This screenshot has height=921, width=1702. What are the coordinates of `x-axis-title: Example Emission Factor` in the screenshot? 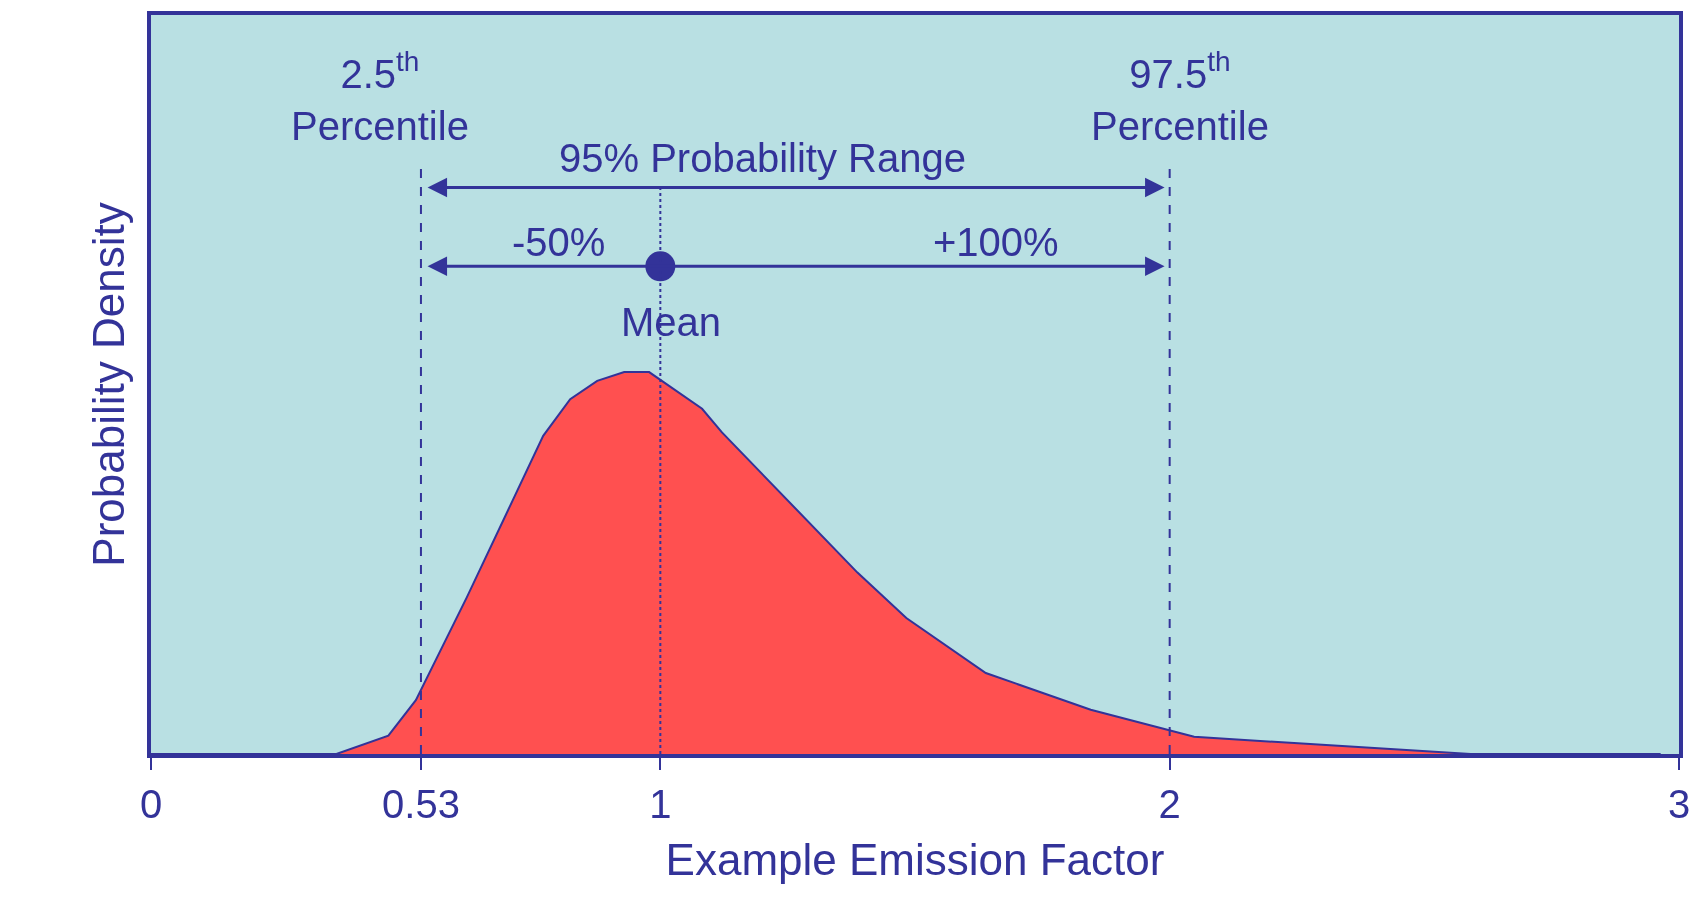 It's located at (915, 859).